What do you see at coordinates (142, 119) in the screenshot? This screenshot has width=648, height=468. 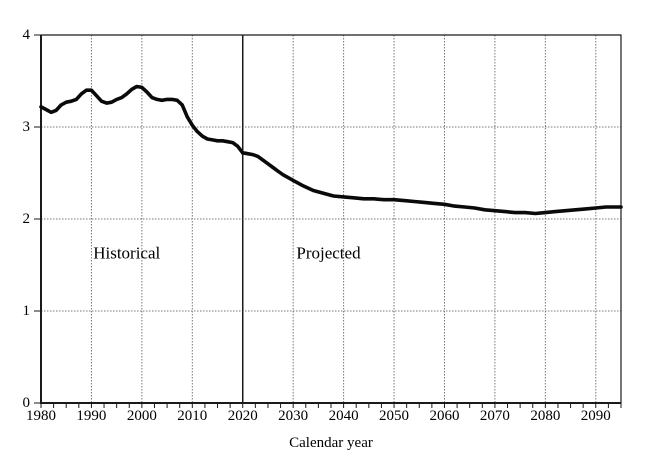 I see `series-historical-curve` at bounding box center [142, 119].